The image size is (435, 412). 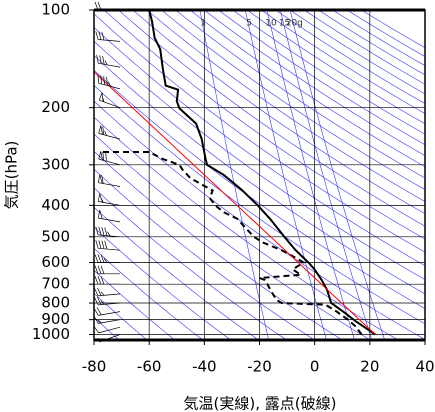 What do you see at coordinates (55, 164) in the screenshot?
I see `y-tick-label: 300` at bounding box center [55, 164].